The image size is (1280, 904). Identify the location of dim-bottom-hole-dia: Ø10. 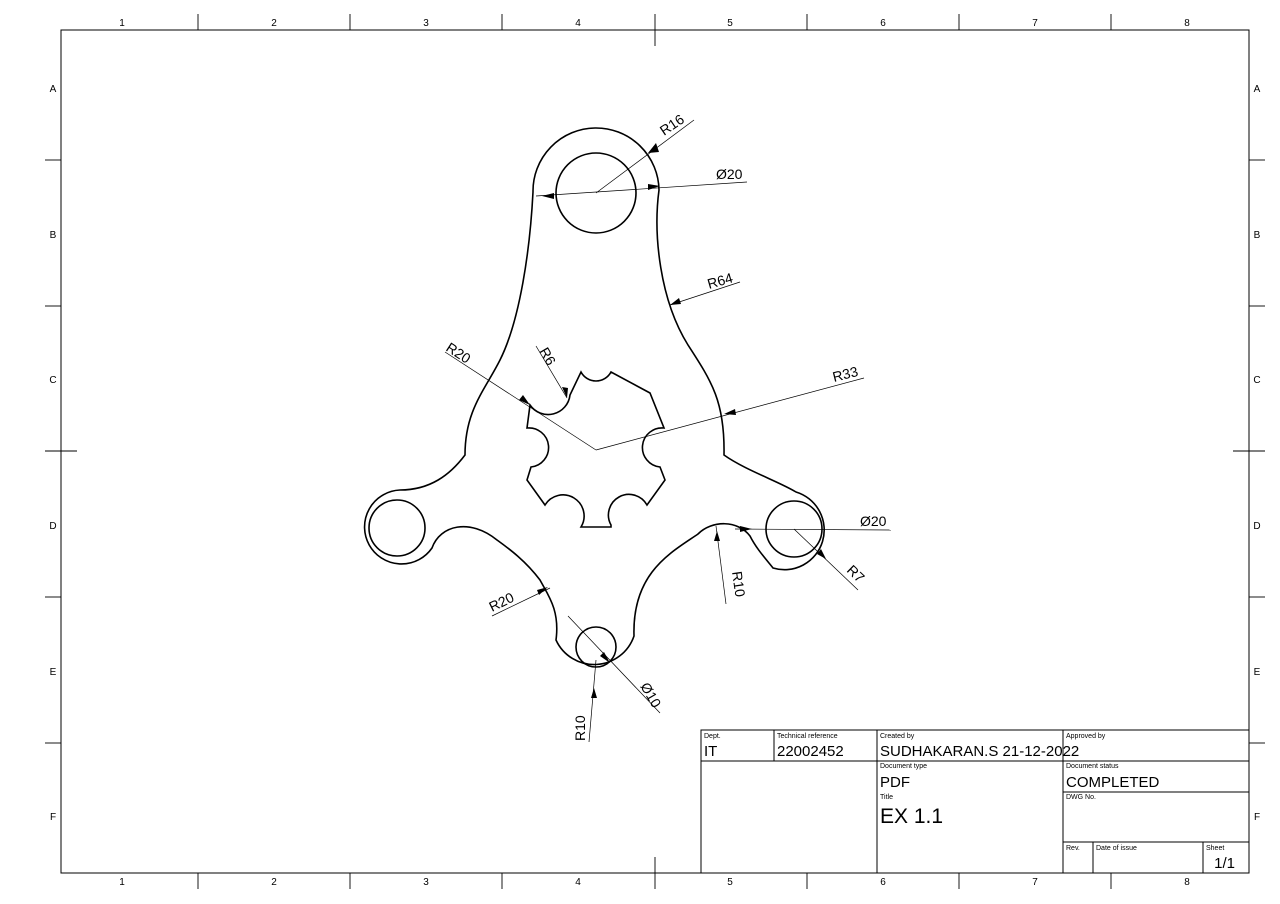
(650, 695).